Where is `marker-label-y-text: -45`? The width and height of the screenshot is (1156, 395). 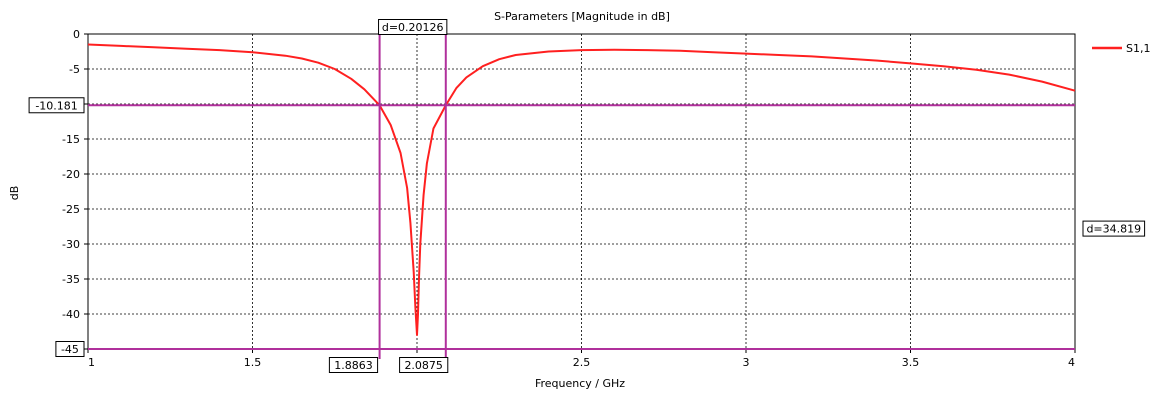 marker-label-y-text: -45 is located at coordinates (70, 349).